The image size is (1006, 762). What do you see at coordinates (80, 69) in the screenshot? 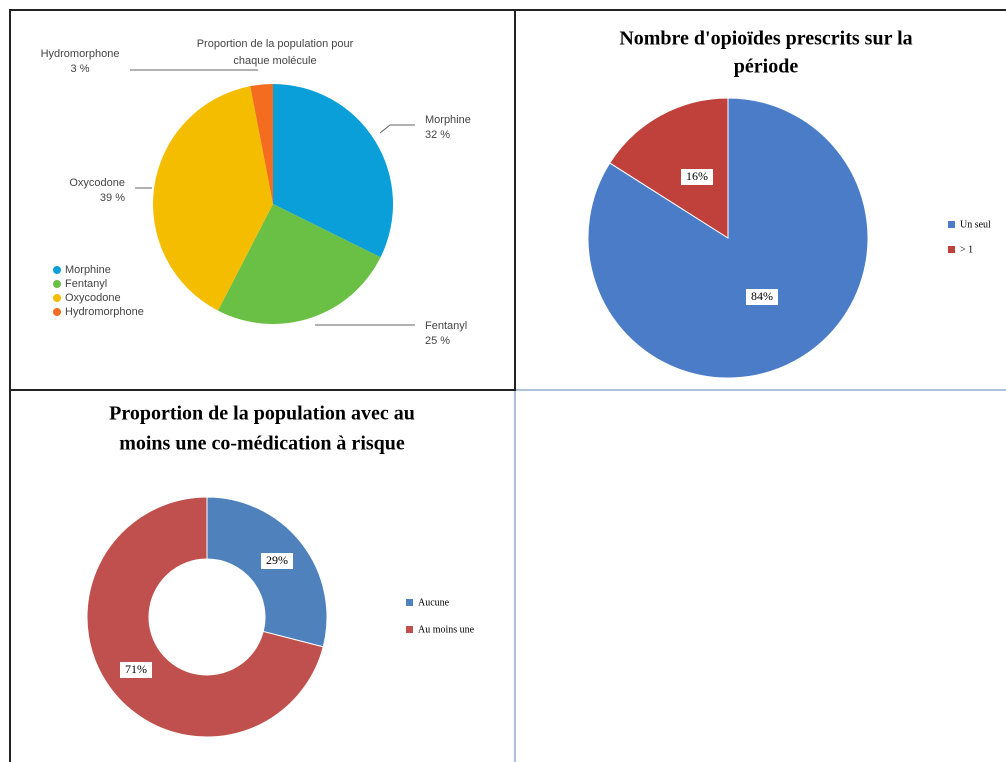
I see `data-label: 3 %` at bounding box center [80, 69].